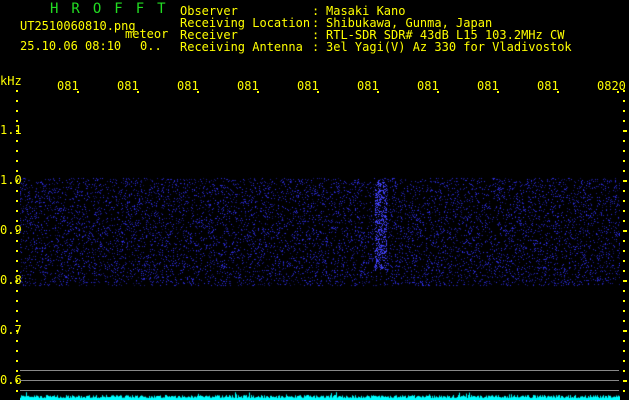 This screenshot has width=629, height=400. What do you see at coordinates (449, 47) in the screenshot?
I see `info-value: 3el Yagi(V) Az 330 for Vladivostok` at bounding box center [449, 47].